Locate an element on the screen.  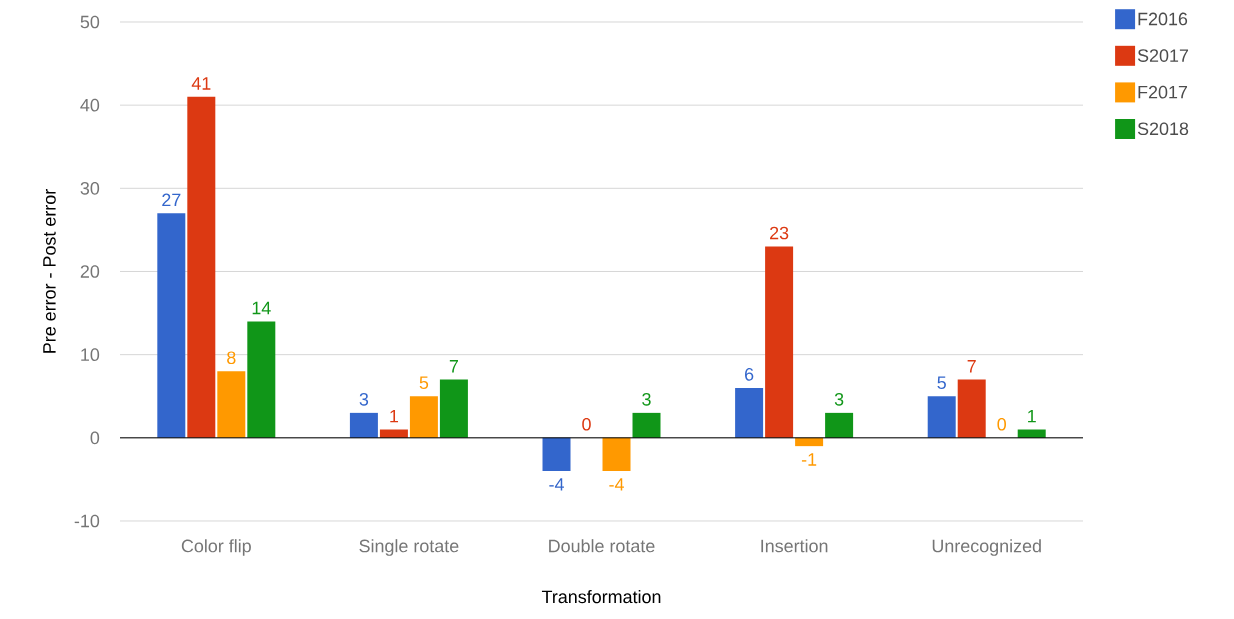
y-axis-title: Pre error - Post error is located at coordinates (49, 271).